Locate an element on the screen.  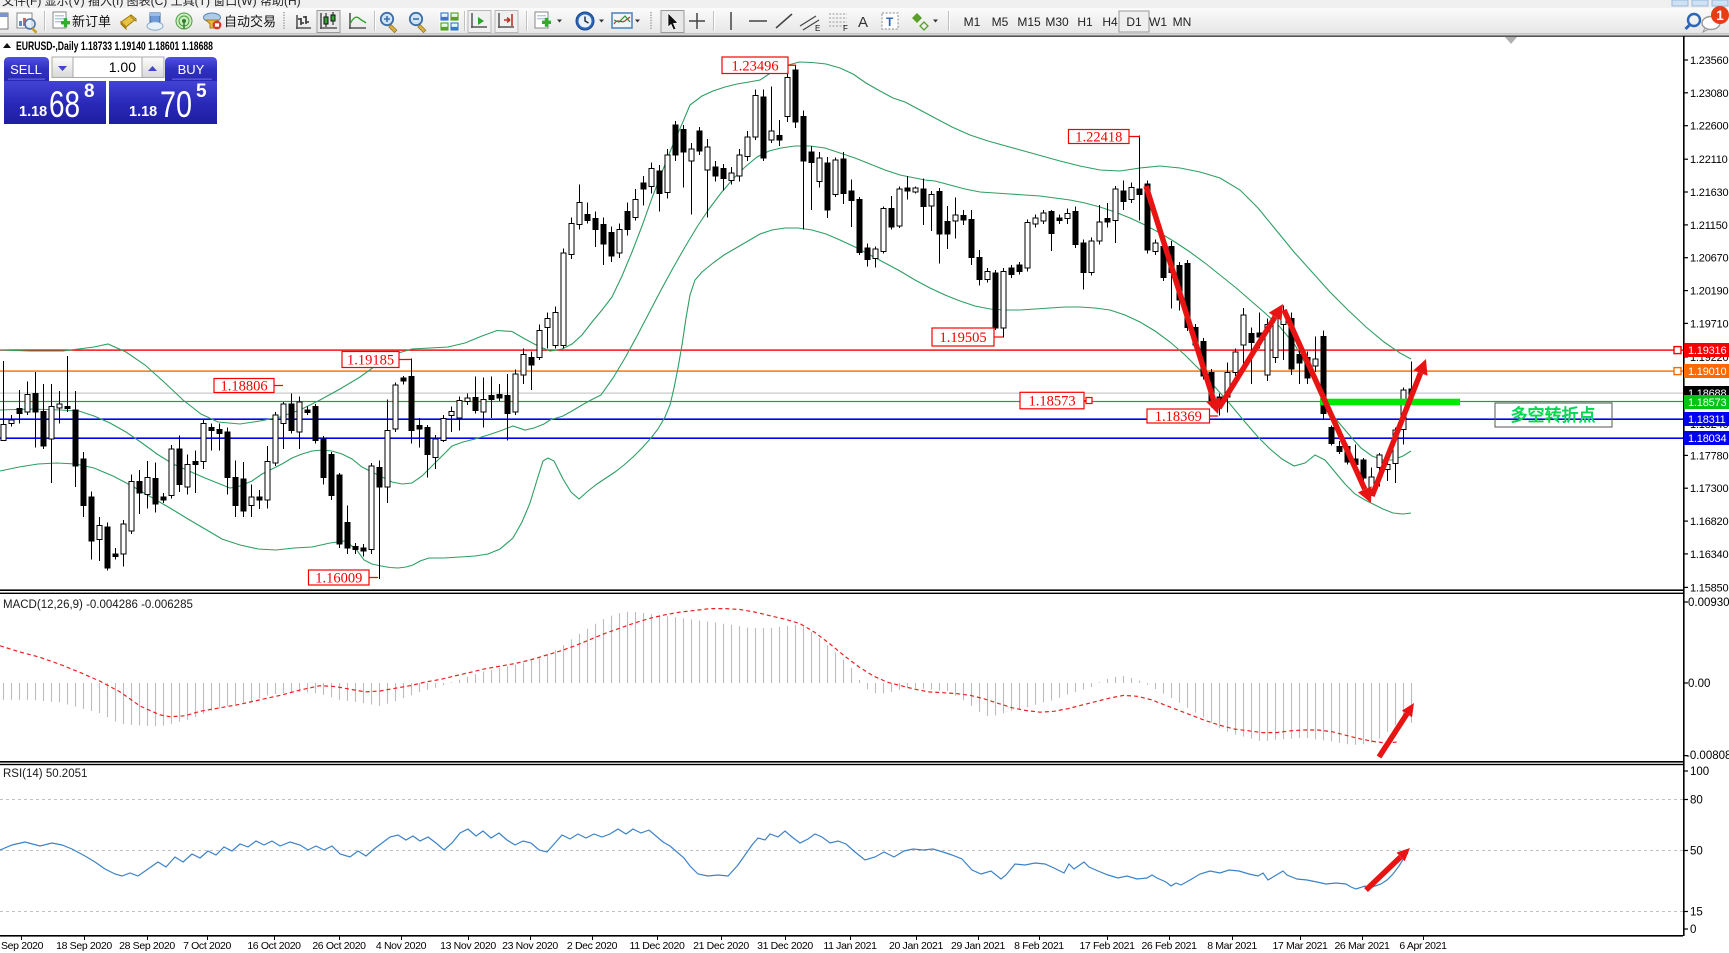
svg-text: T is located at coordinates (890, 22).